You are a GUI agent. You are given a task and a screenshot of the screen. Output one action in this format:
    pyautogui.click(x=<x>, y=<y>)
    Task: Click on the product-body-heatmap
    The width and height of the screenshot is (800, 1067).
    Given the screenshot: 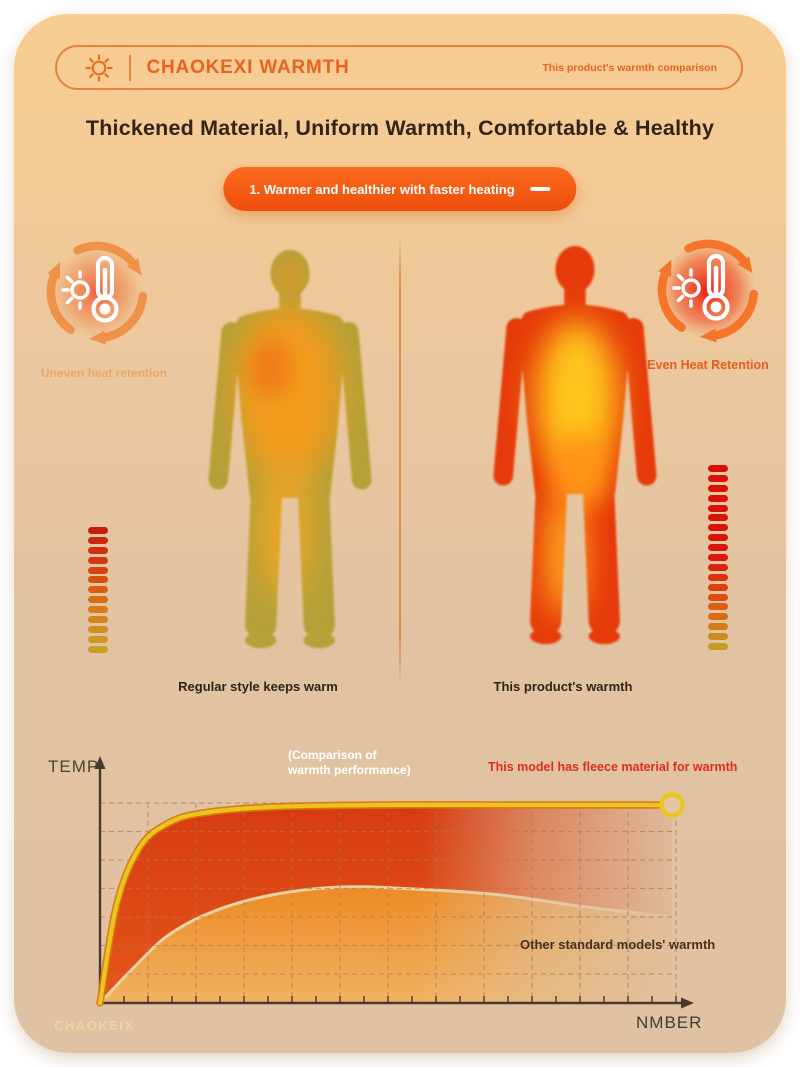 What is the action you would take?
    pyautogui.click(x=575, y=445)
    